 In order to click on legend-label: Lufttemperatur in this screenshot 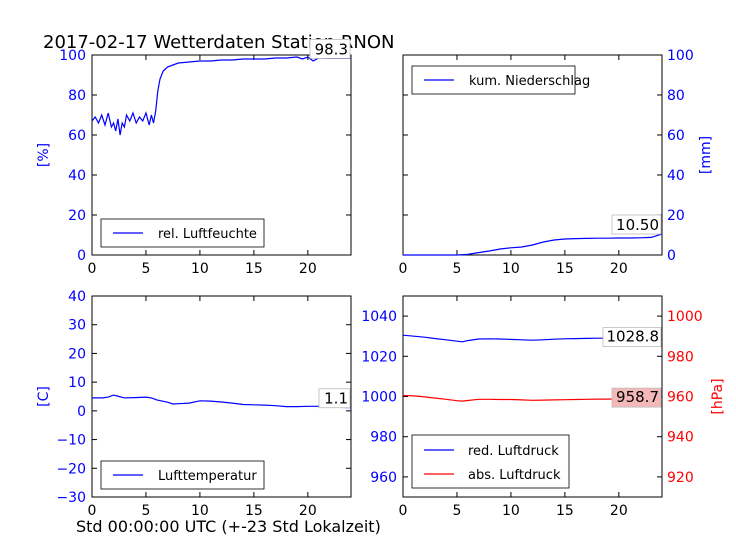, I will do `click(207, 476)`.